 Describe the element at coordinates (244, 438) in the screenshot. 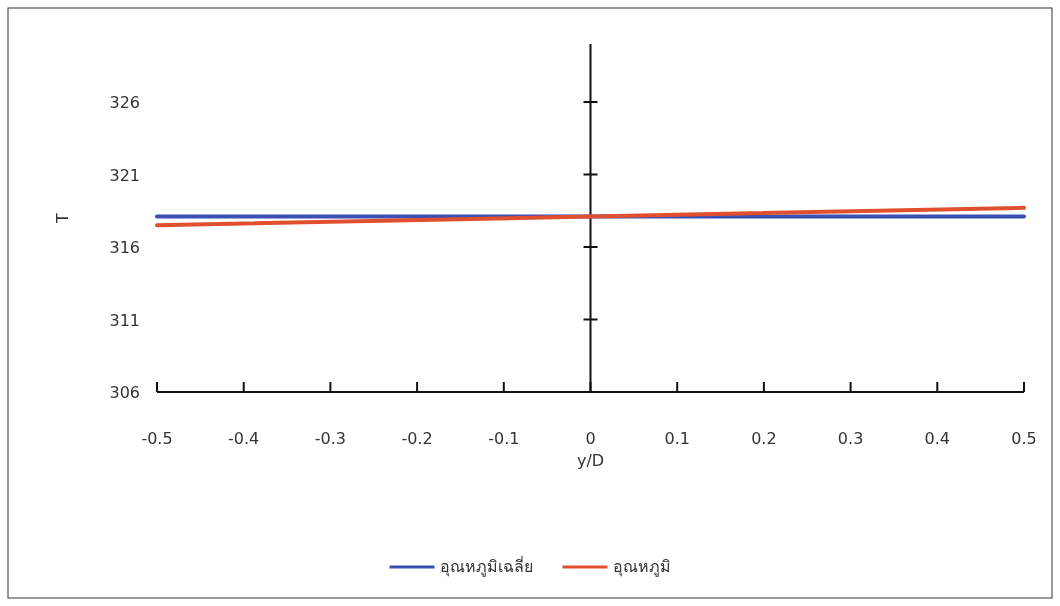

I see `x-tick-label: -0.4` at that location.